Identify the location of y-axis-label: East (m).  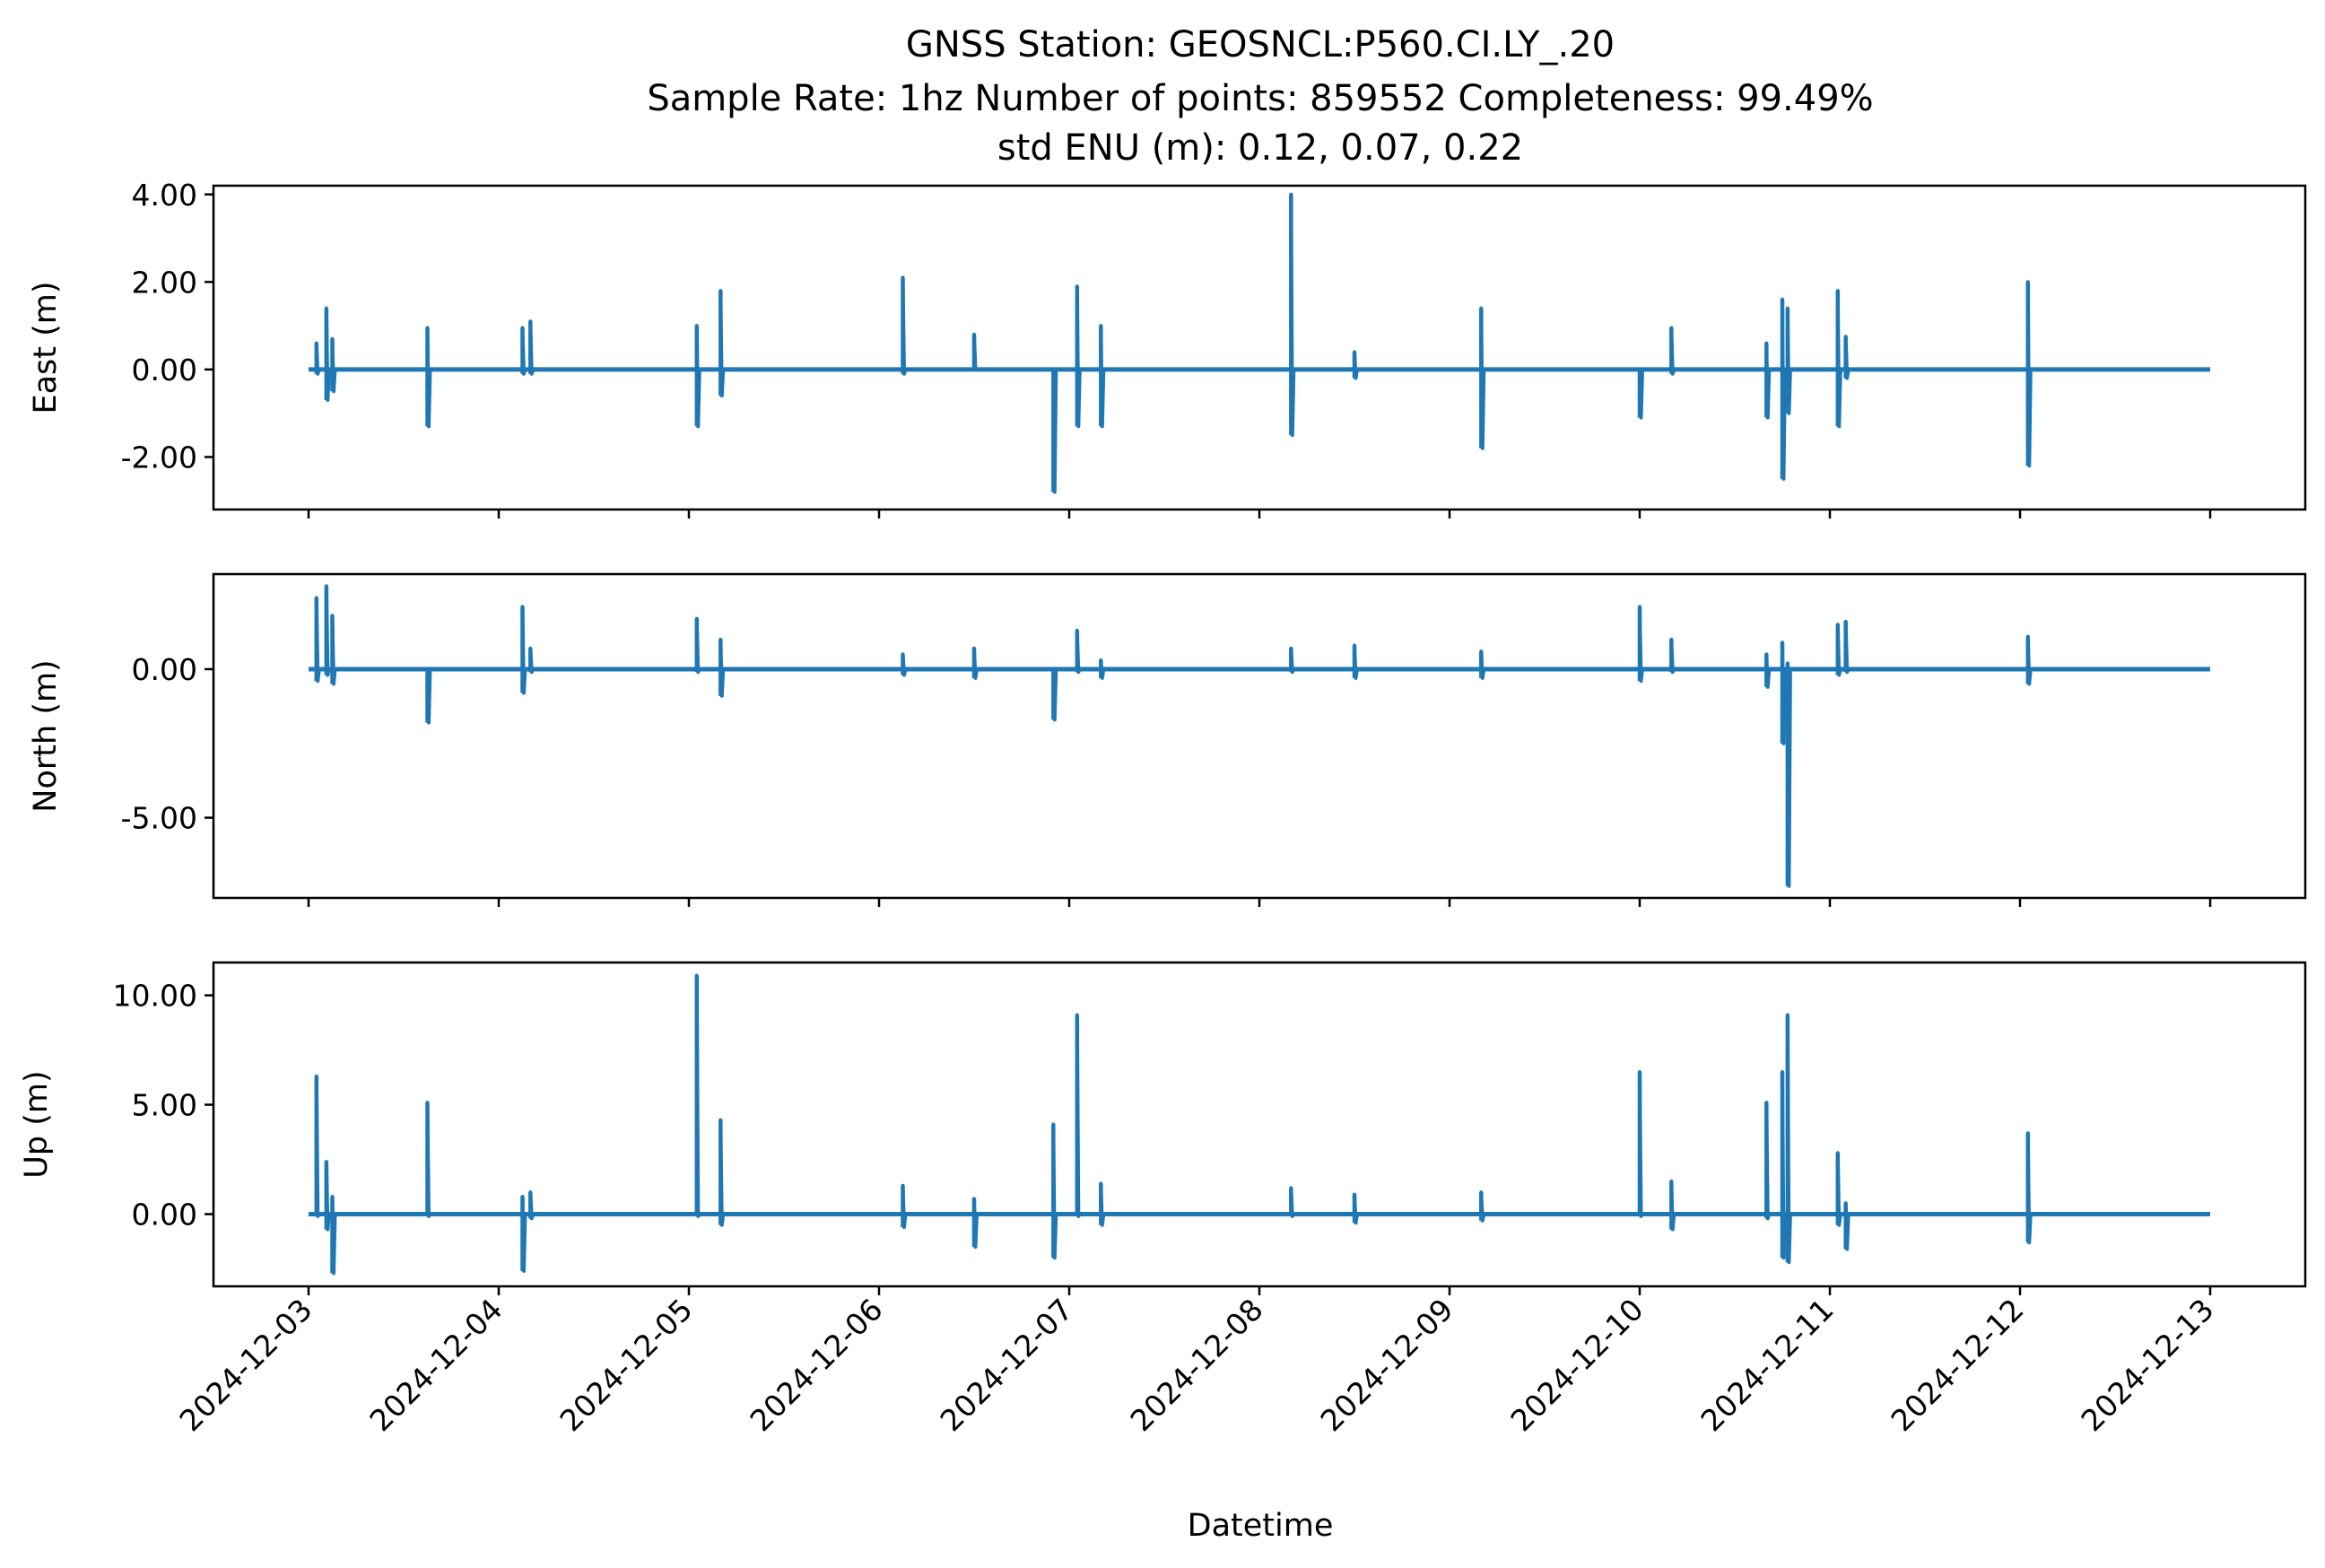
(46, 347).